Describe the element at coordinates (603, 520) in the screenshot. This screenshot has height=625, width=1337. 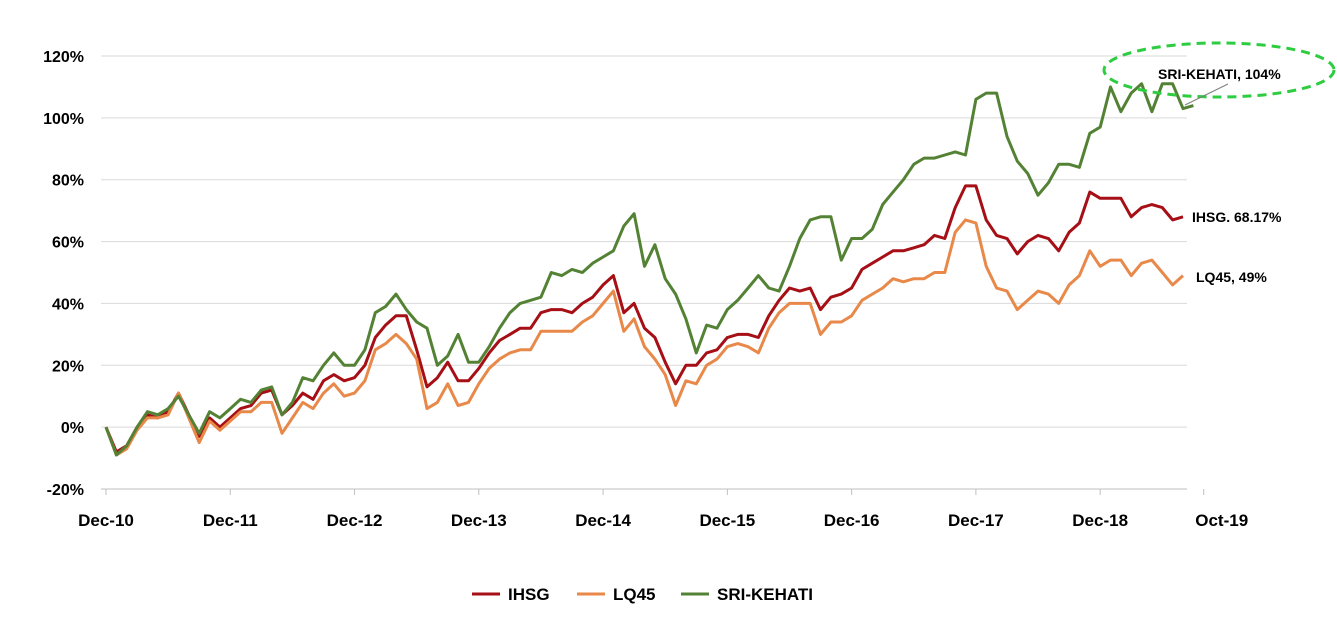
I see `x-tick-label: Dec-14` at that location.